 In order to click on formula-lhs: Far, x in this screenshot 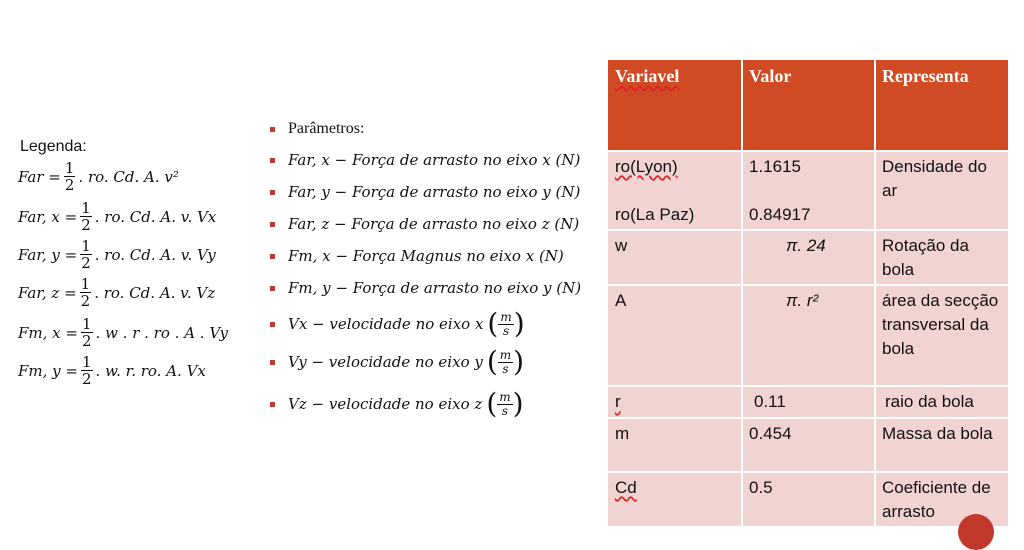, I will do `click(39, 216)`.